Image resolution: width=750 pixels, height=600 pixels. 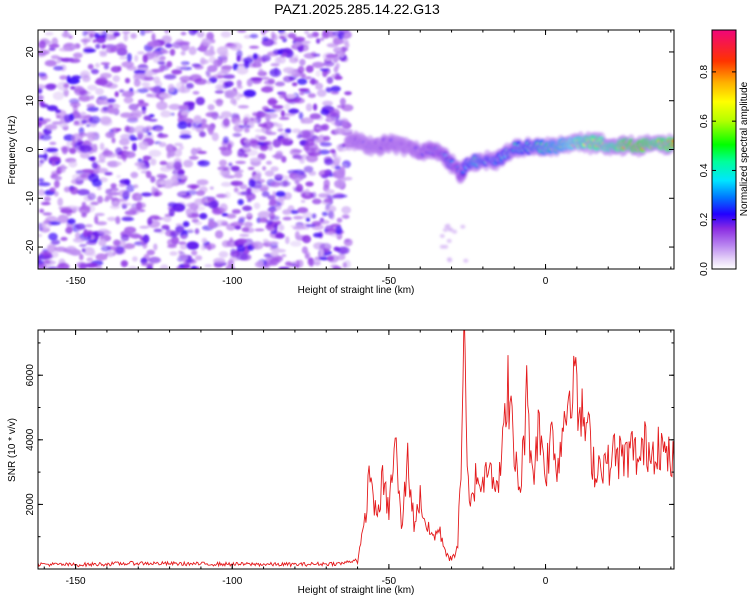 What do you see at coordinates (356, 290) in the screenshot?
I see `spectrogram-x-axis-title: Height of straight line (km)` at bounding box center [356, 290].